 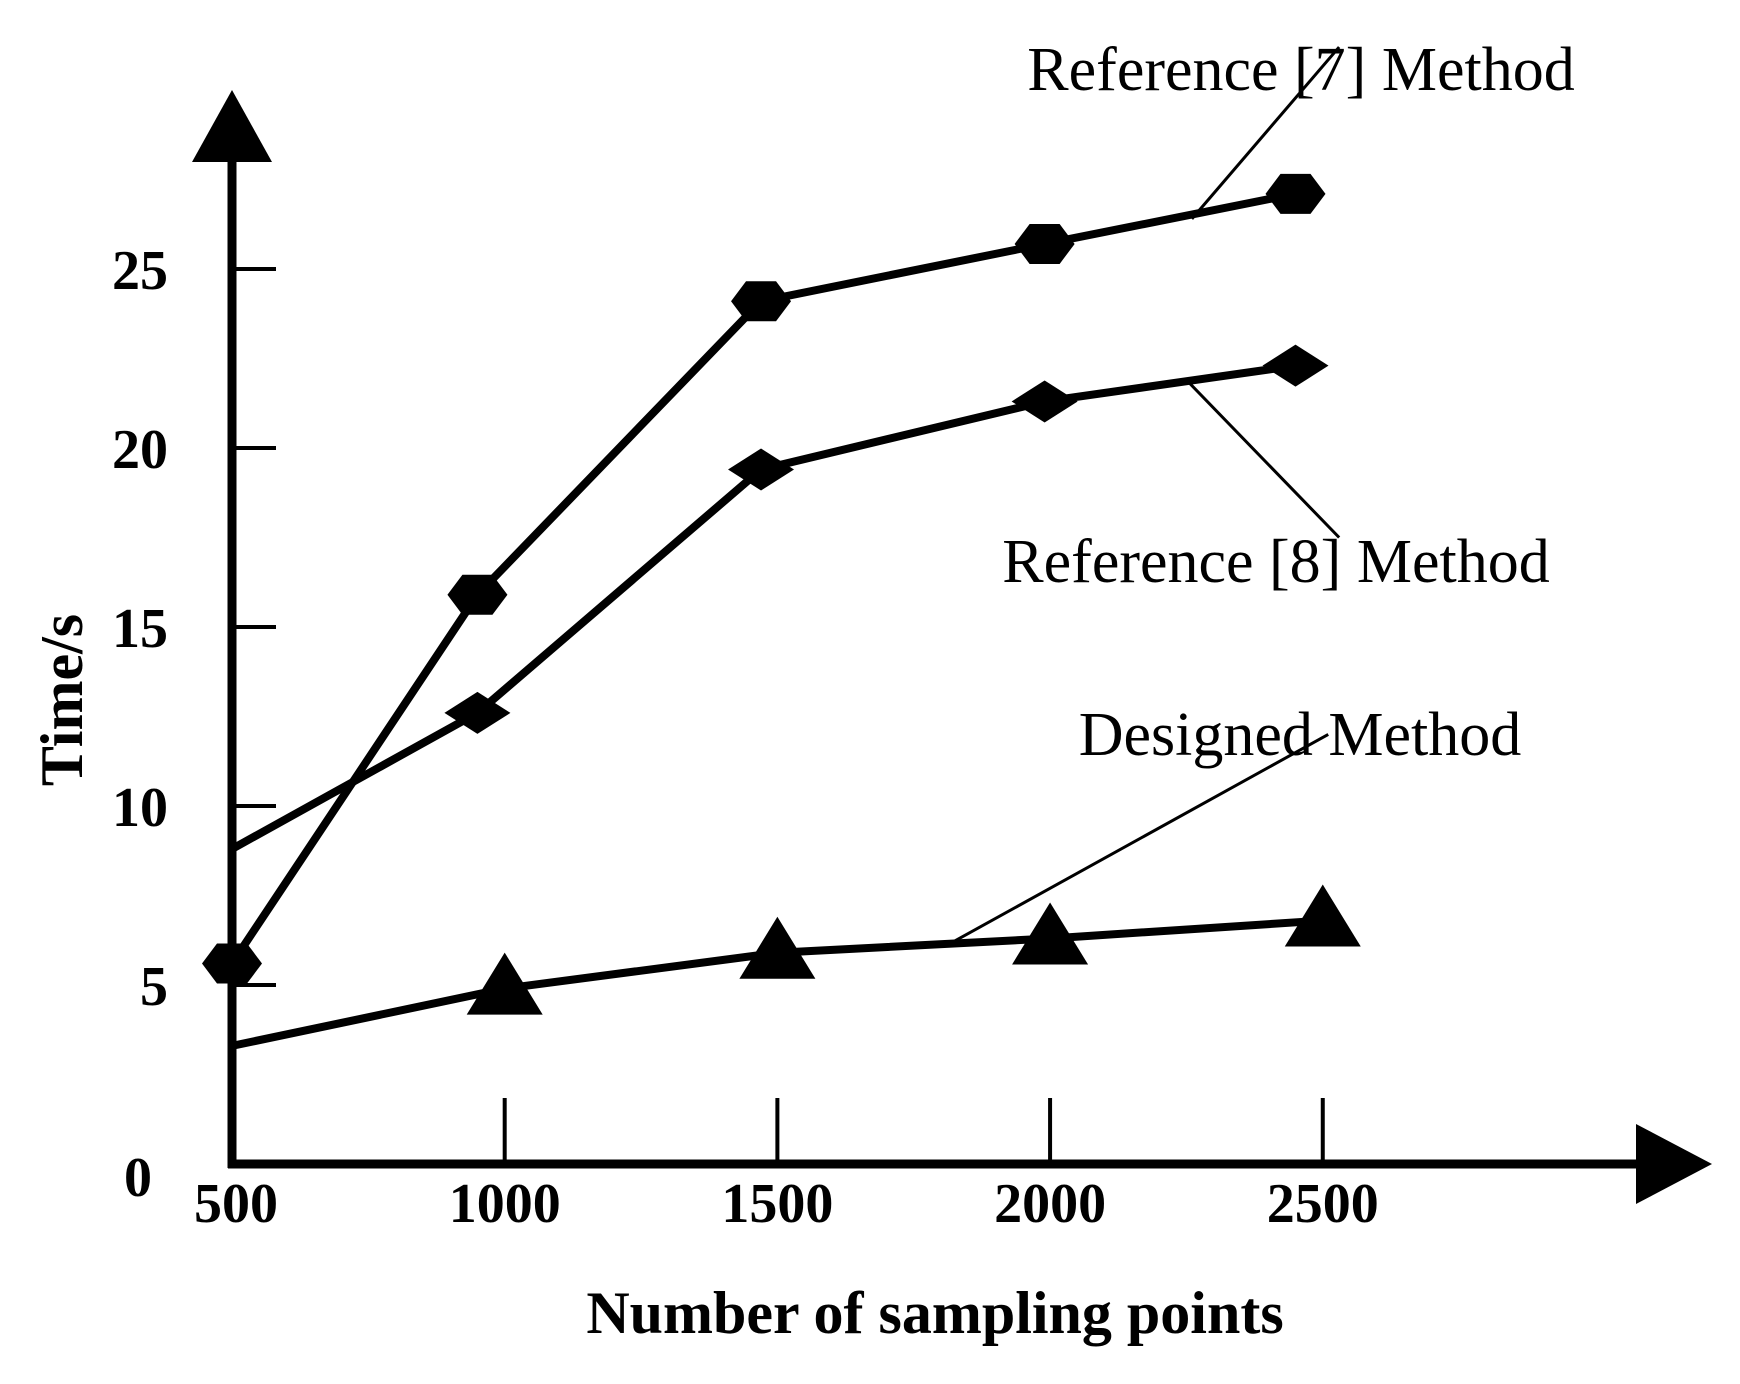 What do you see at coordinates (140, 629) in the screenshot?
I see `y-tick-label: 15` at bounding box center [140, 629].